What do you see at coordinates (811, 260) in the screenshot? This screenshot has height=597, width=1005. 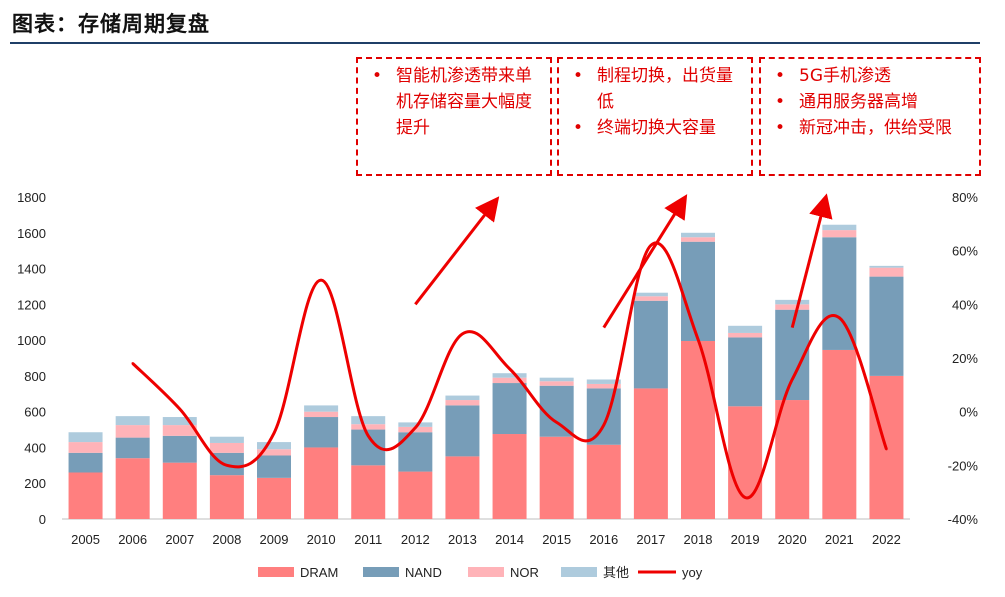 I see `trend-arrow` at bounding box center [811, 260].